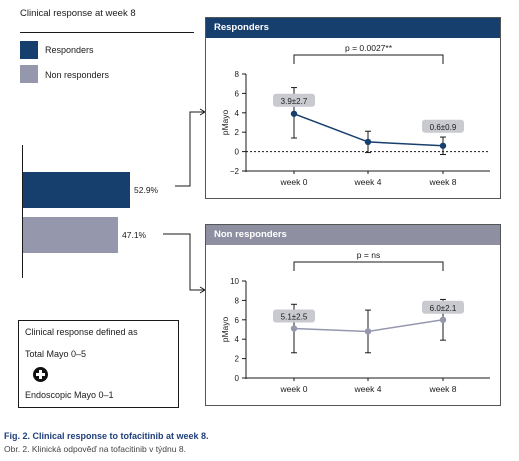 This screenshot has width=519, height=461. What do you see at coordinates (183, 262) in the screenshot?
I see `connector-non-responders` at bounding box center [183, 262].